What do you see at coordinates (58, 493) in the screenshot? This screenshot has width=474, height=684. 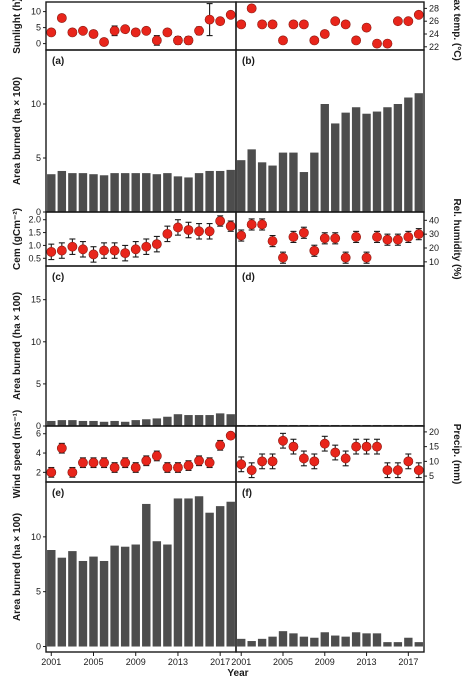 I see `panel-label: (e)` at bounding box center [58, 493].